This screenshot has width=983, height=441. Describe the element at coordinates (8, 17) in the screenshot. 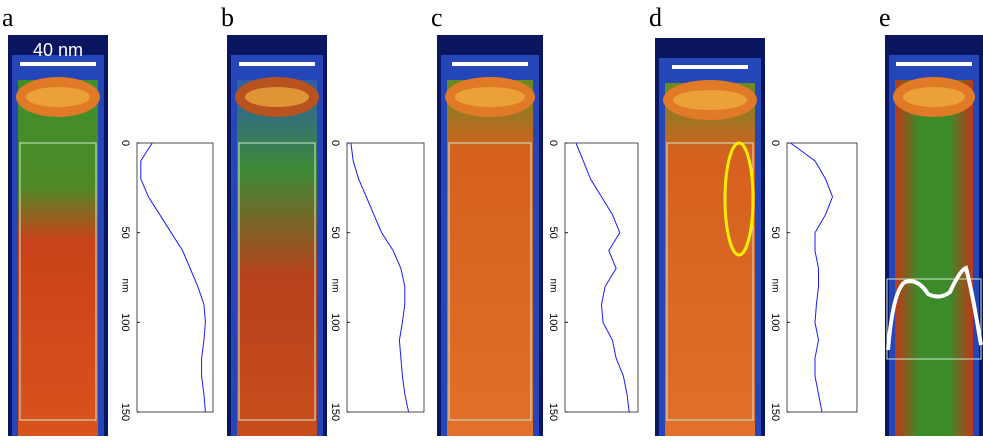

I see `panel-label: a` at that location.